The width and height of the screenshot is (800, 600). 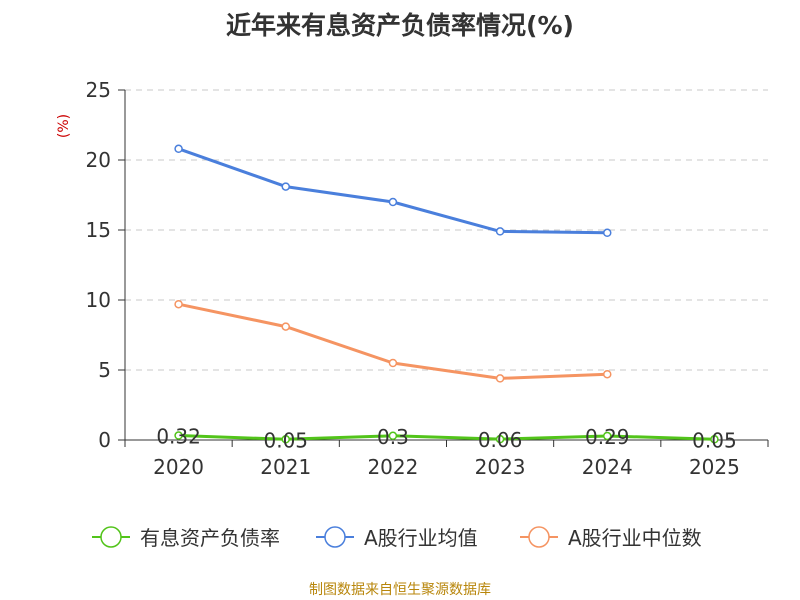 I want to click on legend-label: 有息资产负债率, so click(x=210, y=538).